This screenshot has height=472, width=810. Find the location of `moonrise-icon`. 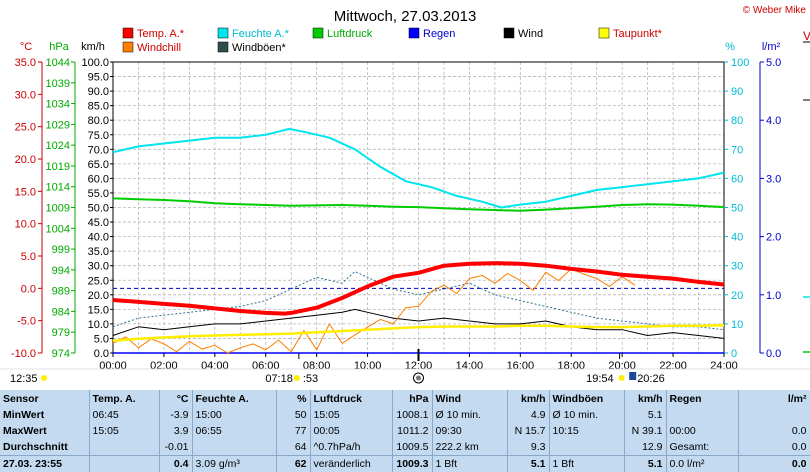

moonrise-icon is located at coordinates (632, 376).